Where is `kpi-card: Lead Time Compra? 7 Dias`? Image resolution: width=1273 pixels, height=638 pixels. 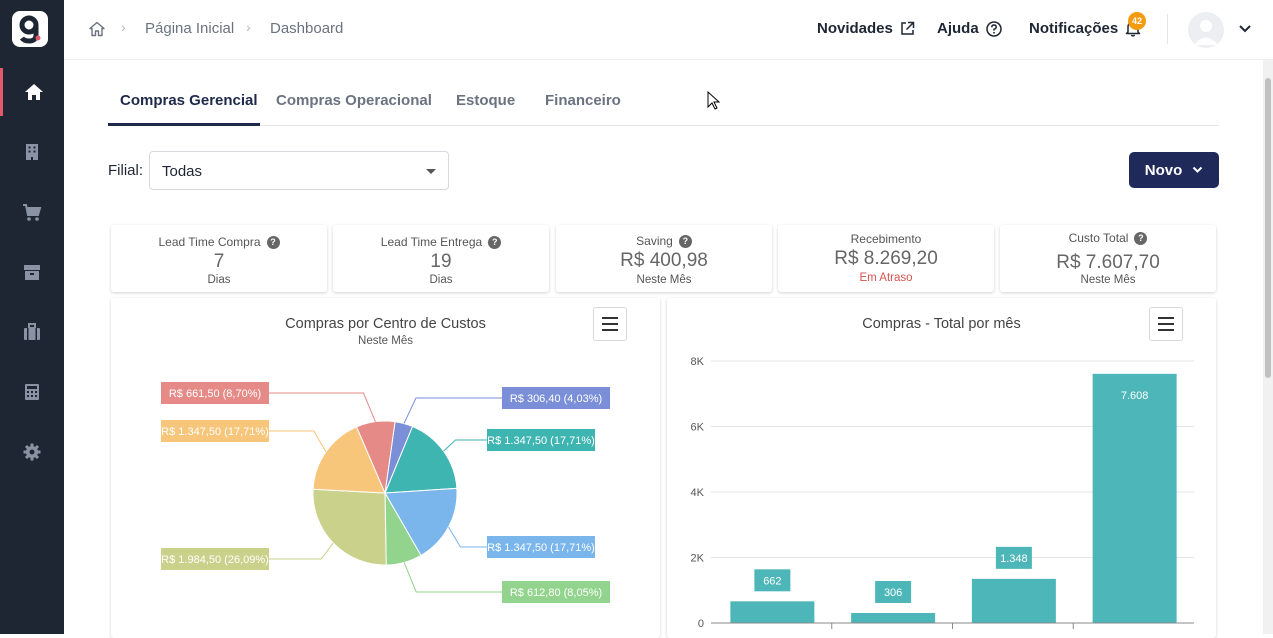 kpi-card: Lead Time Compra? 7 Dias is located at coordinates (219, 258).